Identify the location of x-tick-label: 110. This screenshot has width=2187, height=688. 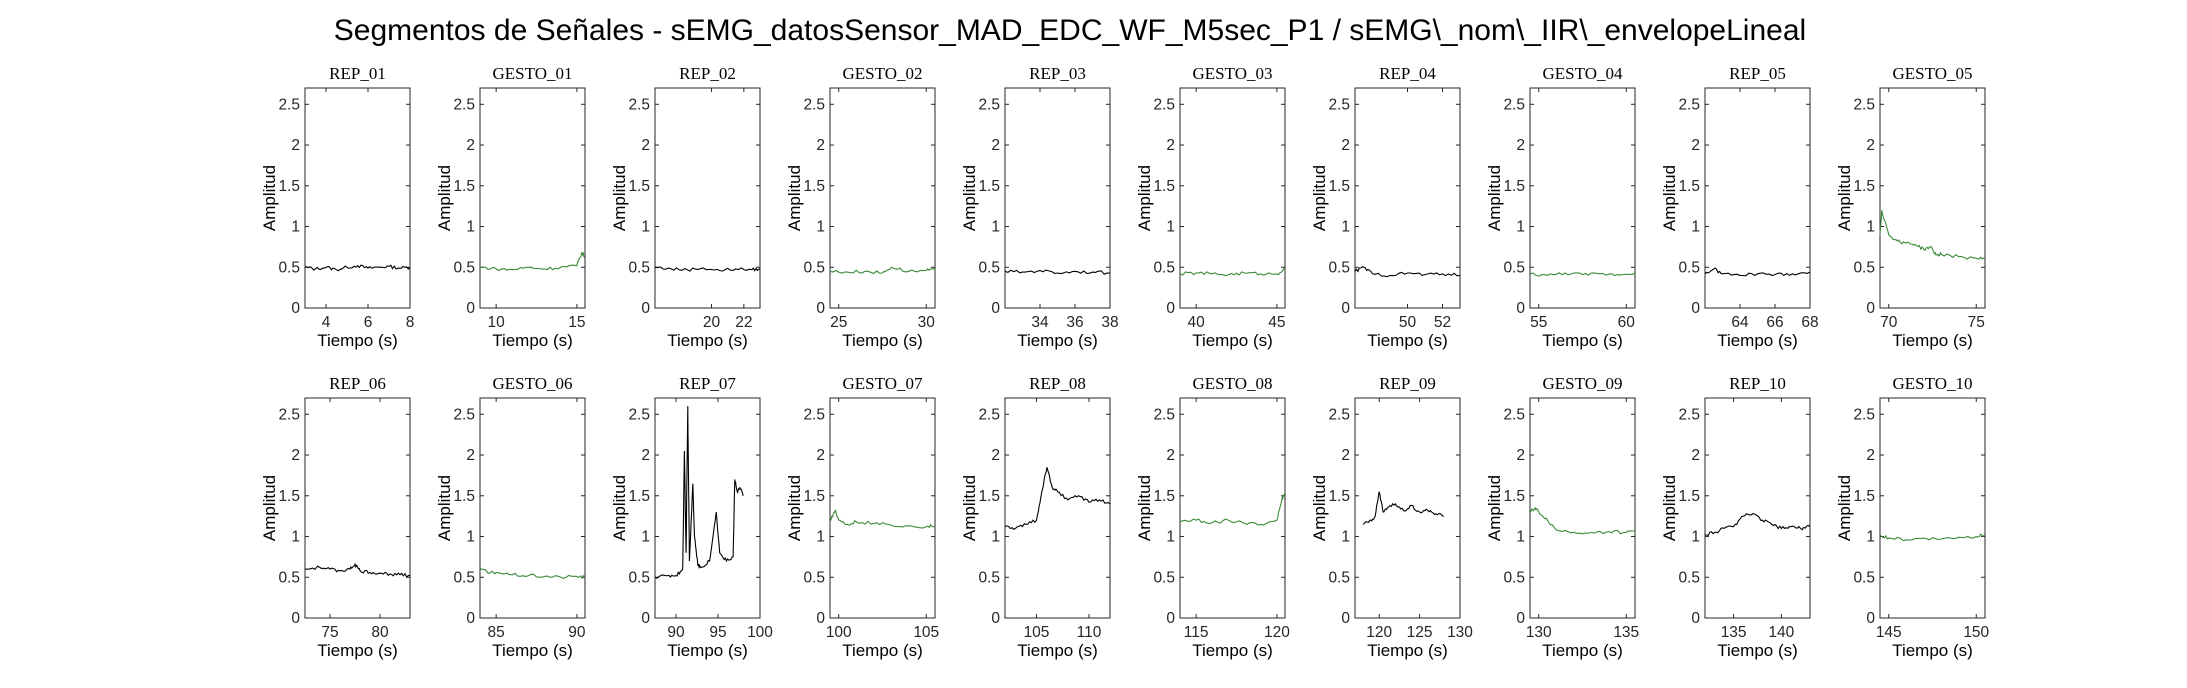
(1089, 632).